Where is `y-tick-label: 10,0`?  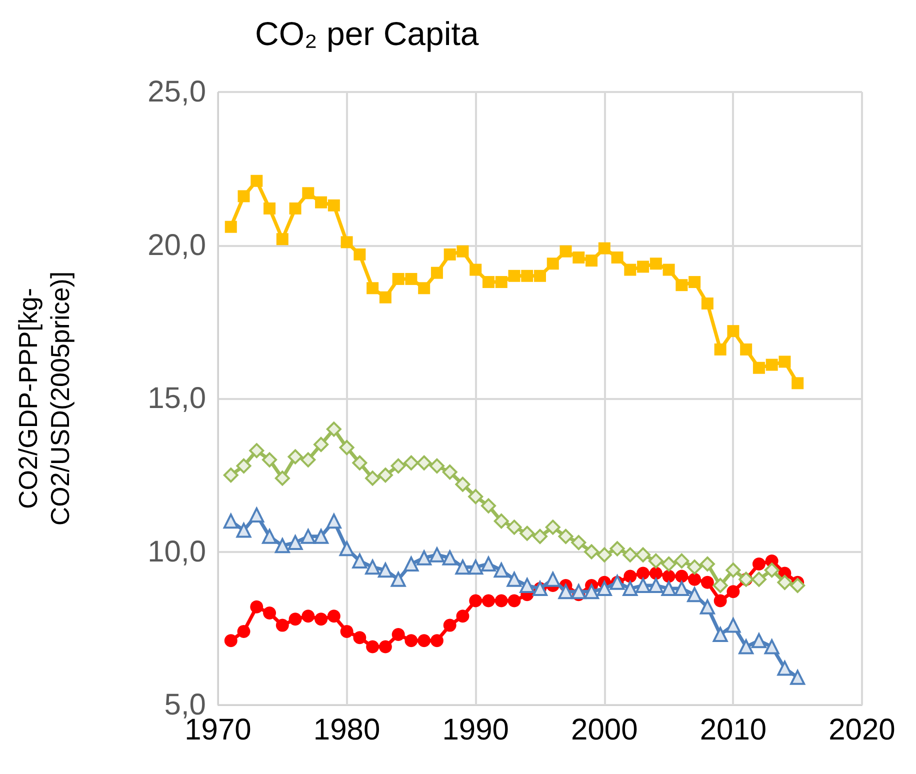 y-tick-label: 10,0 is located at coordinates (177, 551).